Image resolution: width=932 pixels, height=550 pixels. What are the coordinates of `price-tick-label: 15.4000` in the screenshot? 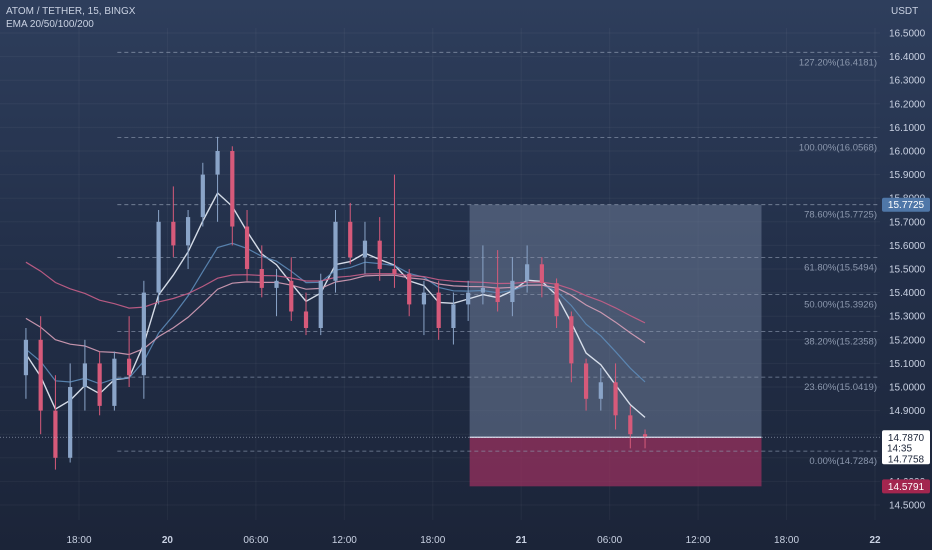 It's located at (907, 293).